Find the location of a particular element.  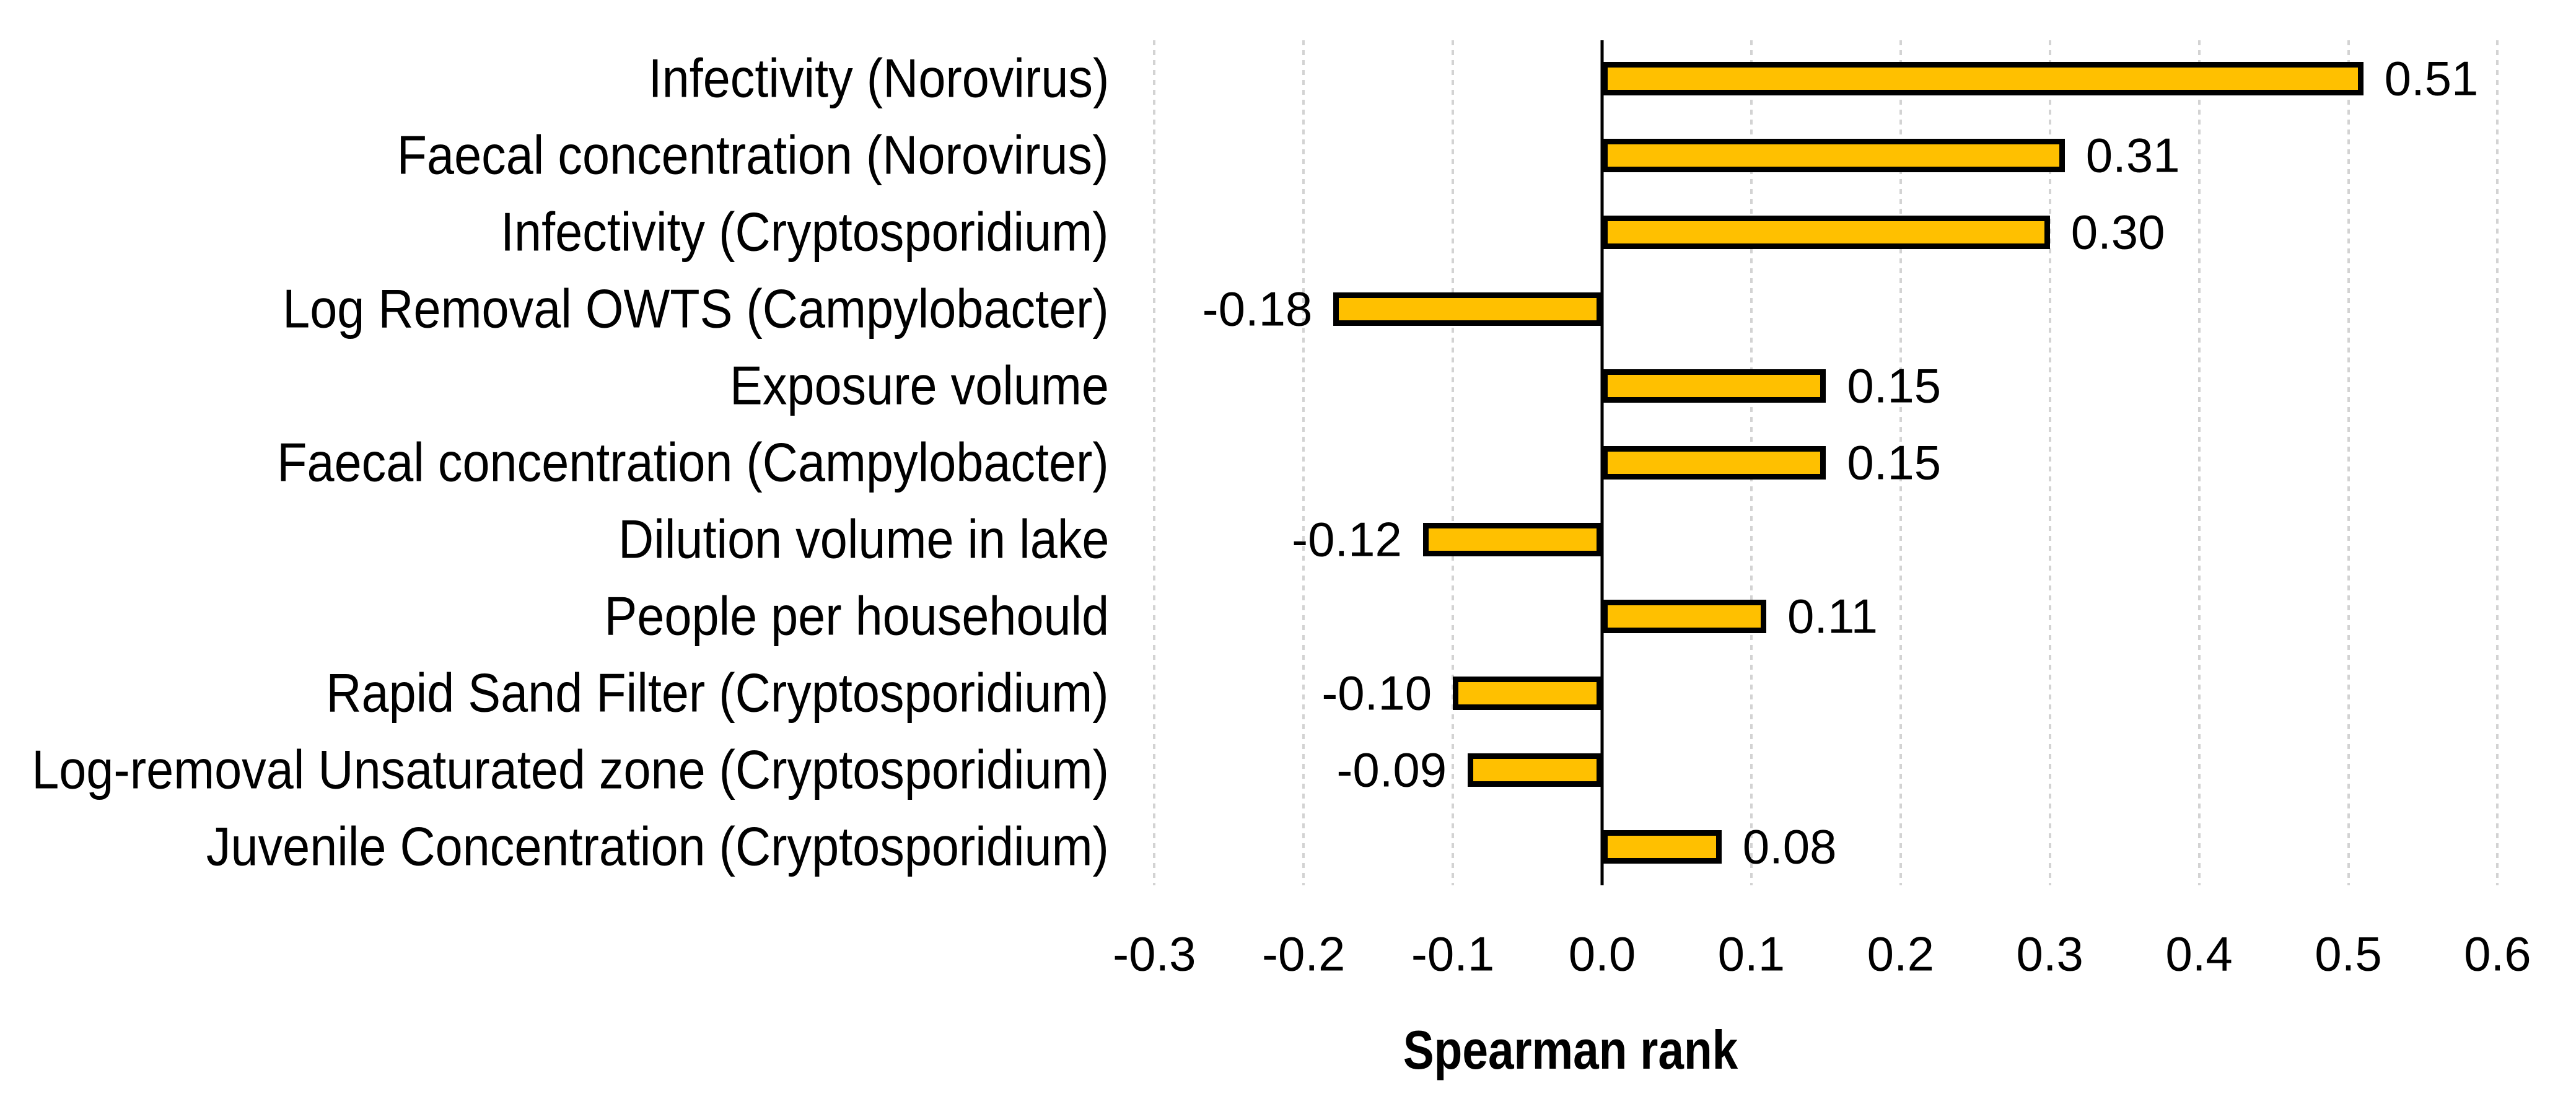

x-tick-label--0.1: -0.1 is located at coordinates (1453, 953).